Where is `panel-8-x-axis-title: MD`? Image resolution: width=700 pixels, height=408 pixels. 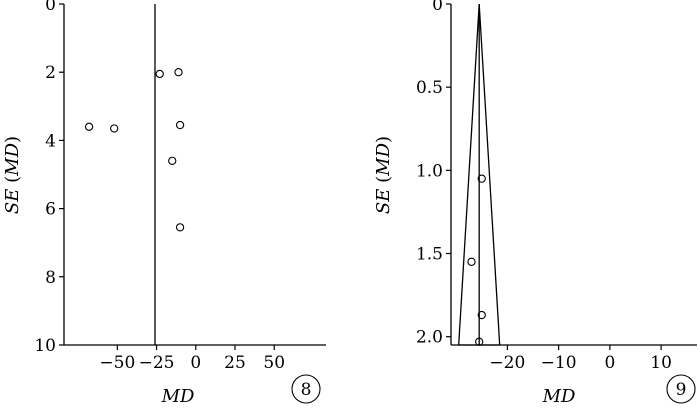 panel-8-x-axis-title: MD is located at coordinates (178, 396).